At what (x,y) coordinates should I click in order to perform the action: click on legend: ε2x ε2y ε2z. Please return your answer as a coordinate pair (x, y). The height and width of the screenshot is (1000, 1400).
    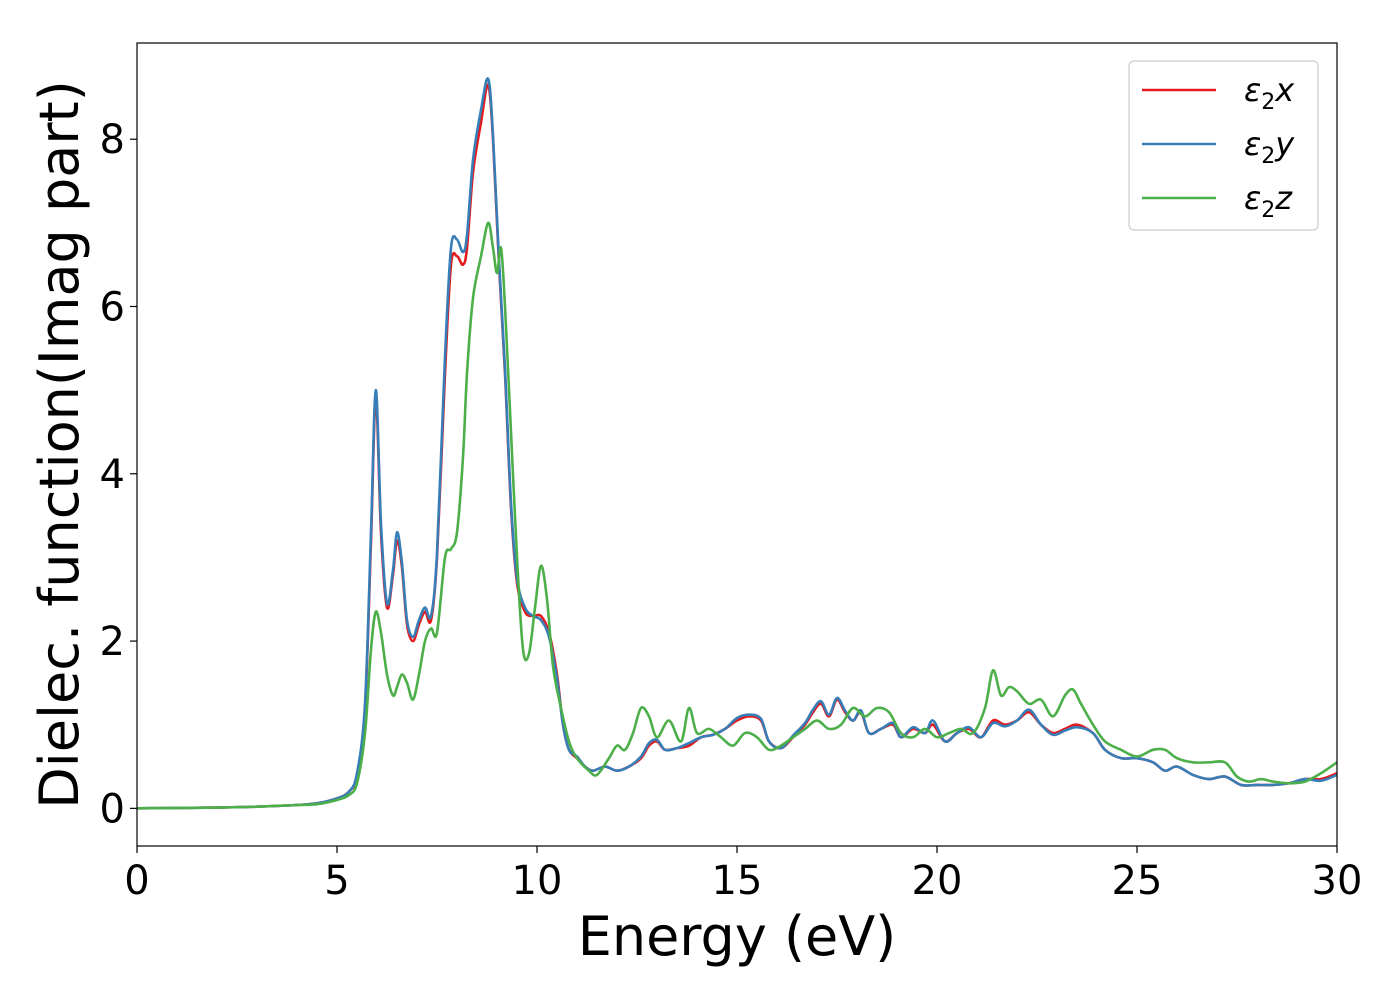
    Looking at the image, I should click on (1223, 145).